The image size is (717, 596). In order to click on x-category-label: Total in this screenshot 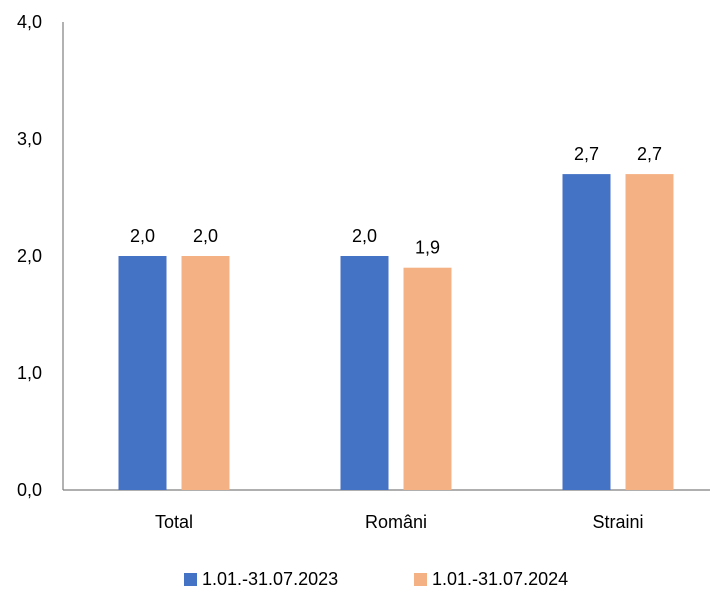, I will do `click(174, 522)`.